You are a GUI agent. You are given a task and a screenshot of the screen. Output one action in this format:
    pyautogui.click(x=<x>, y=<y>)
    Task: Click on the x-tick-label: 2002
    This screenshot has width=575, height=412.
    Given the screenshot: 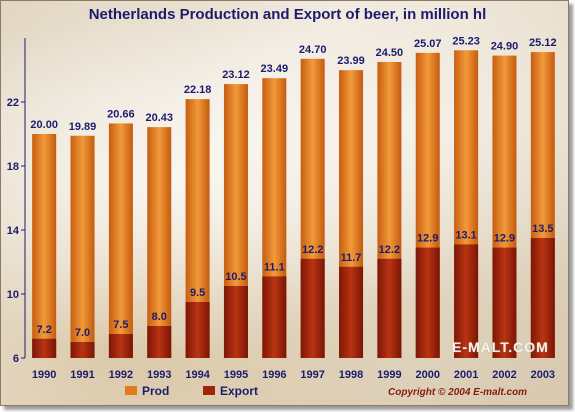 What is the action you would take?
    pyautogui.click(x=504, y=375)
    